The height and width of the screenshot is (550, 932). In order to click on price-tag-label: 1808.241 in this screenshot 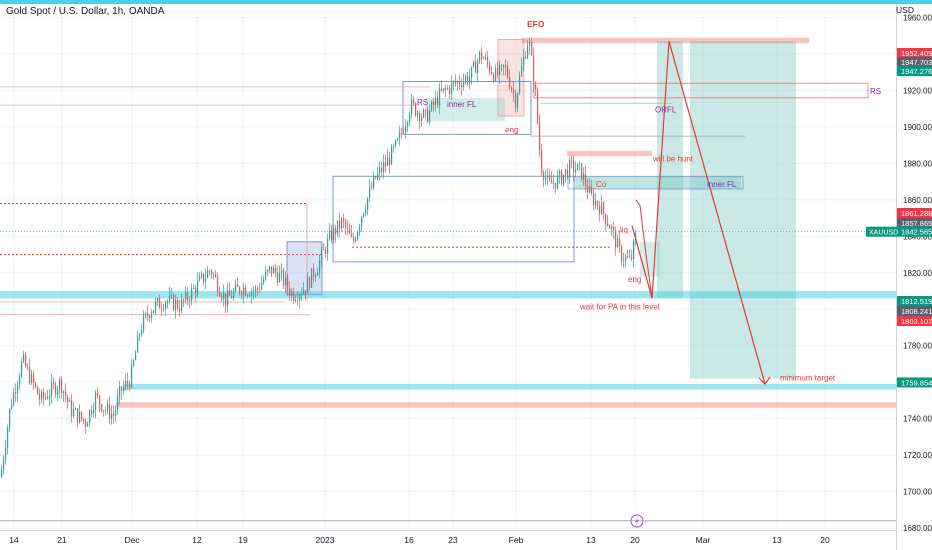, I will do `click(916, 311)`.